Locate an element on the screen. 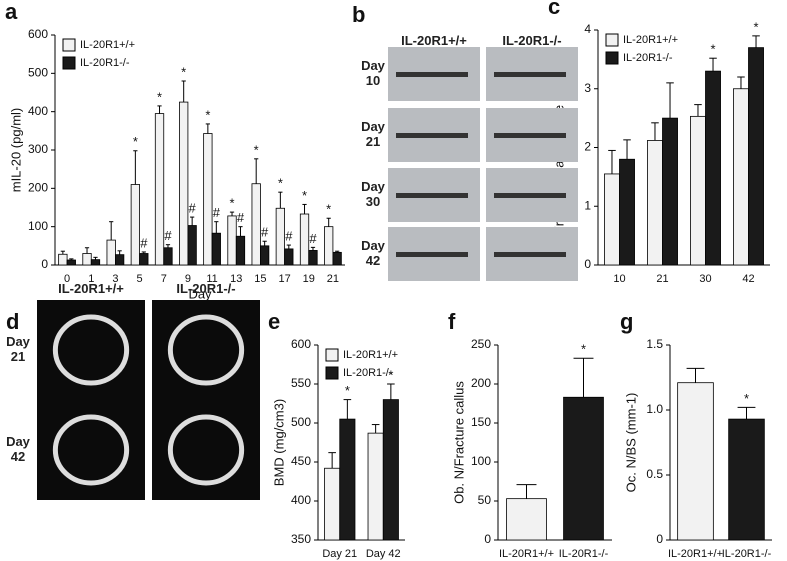 This screenshot has width=787, height=561. y-axis-label: Ob. N/Fracture callus is located at coordinates (458, 442).